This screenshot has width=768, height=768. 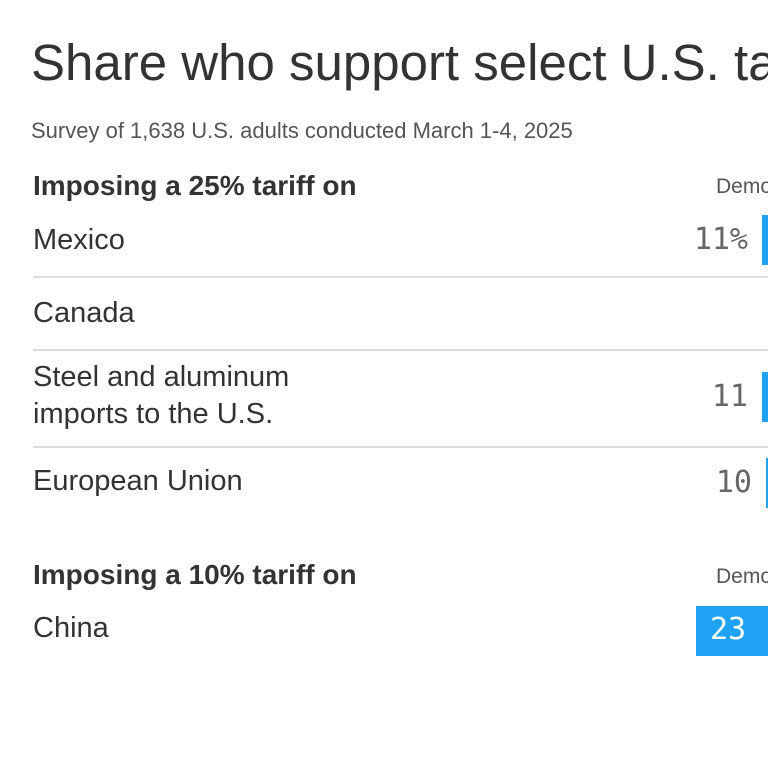 What do you see at coordinates (71, 628) in the screenshot?
I see `row-label-china: China` at bounding box center [71, 628].